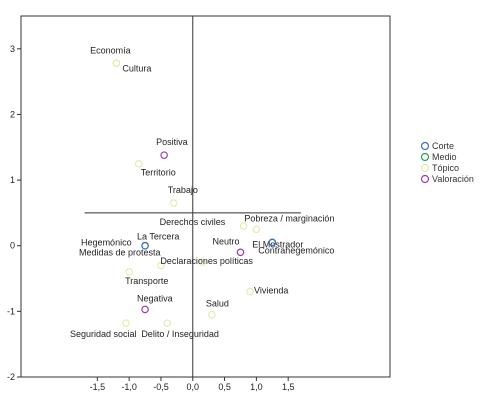 This screenshot has width=491, height=402. Describe the element at coordinates (296, 250) in the screenshot. I see `point-label: Contrahegemónico` at that location.